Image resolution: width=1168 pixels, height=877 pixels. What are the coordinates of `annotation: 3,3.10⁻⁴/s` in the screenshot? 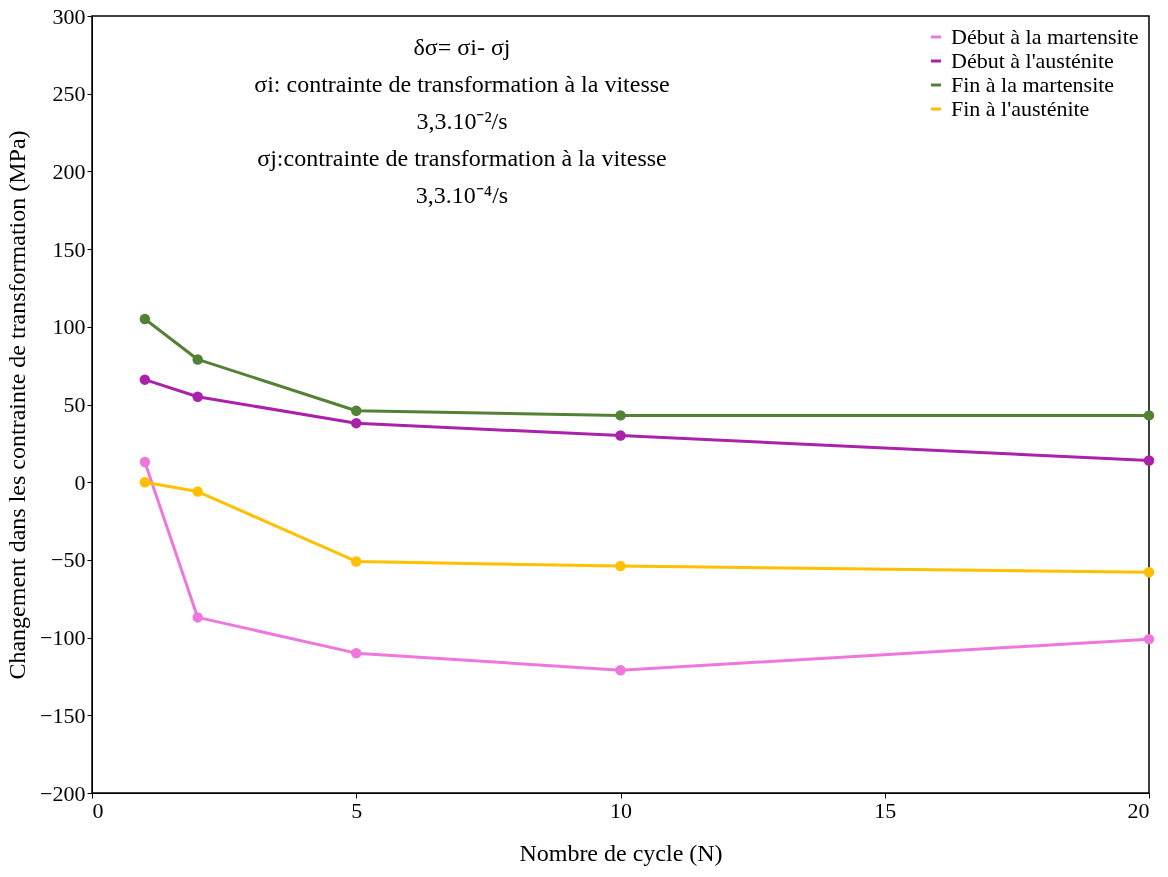 It's located at (462, 195).